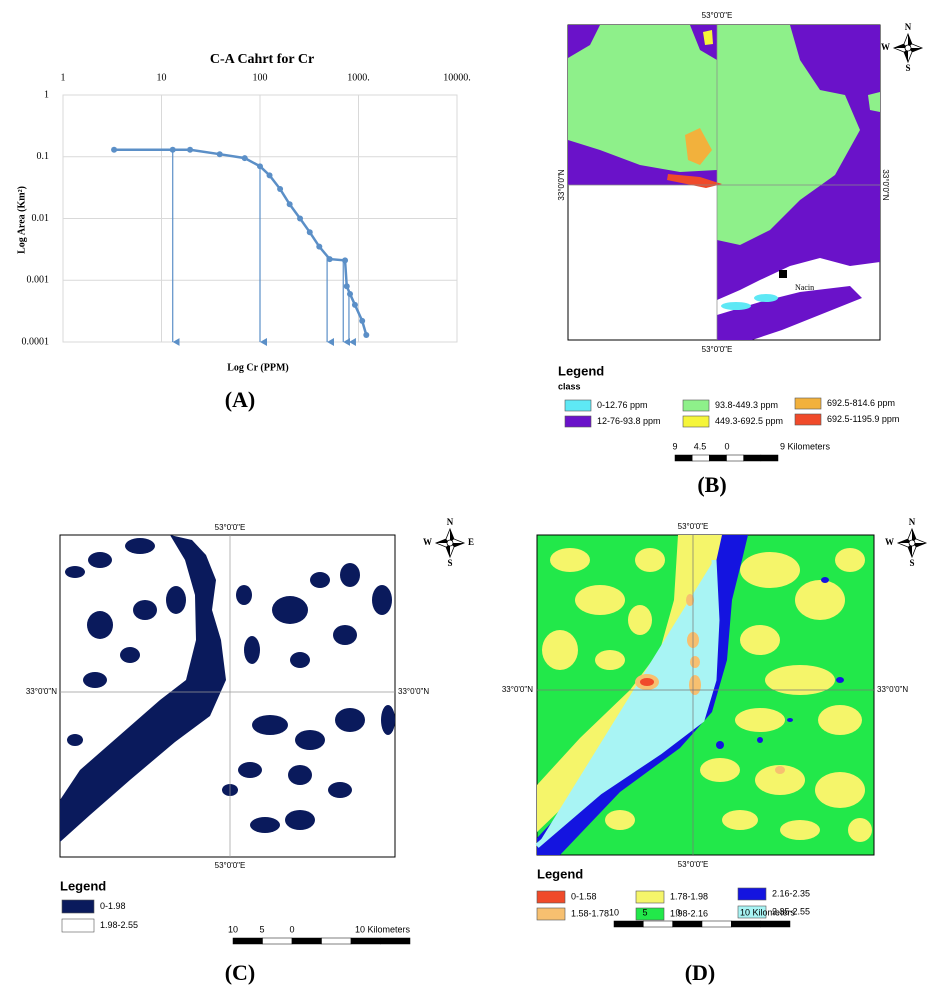 This screenshot has height=988, width=931. I want to click on legend-label: 1.98-2.16, so click(689, 913).